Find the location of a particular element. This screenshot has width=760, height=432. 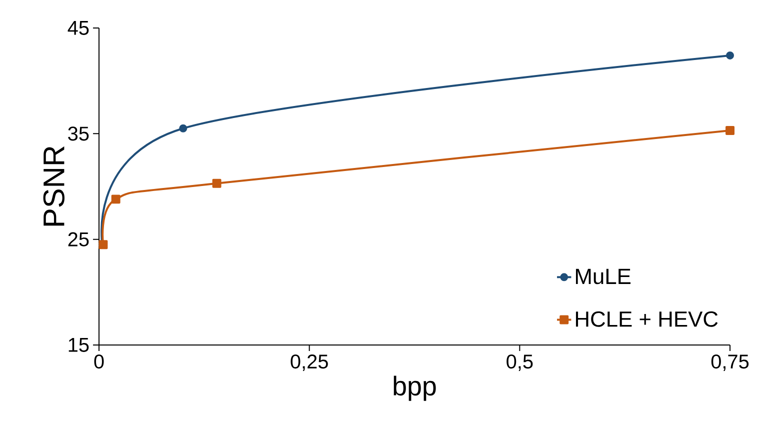

x-tick-label: 0,25 is located at coordinates (309, 362).